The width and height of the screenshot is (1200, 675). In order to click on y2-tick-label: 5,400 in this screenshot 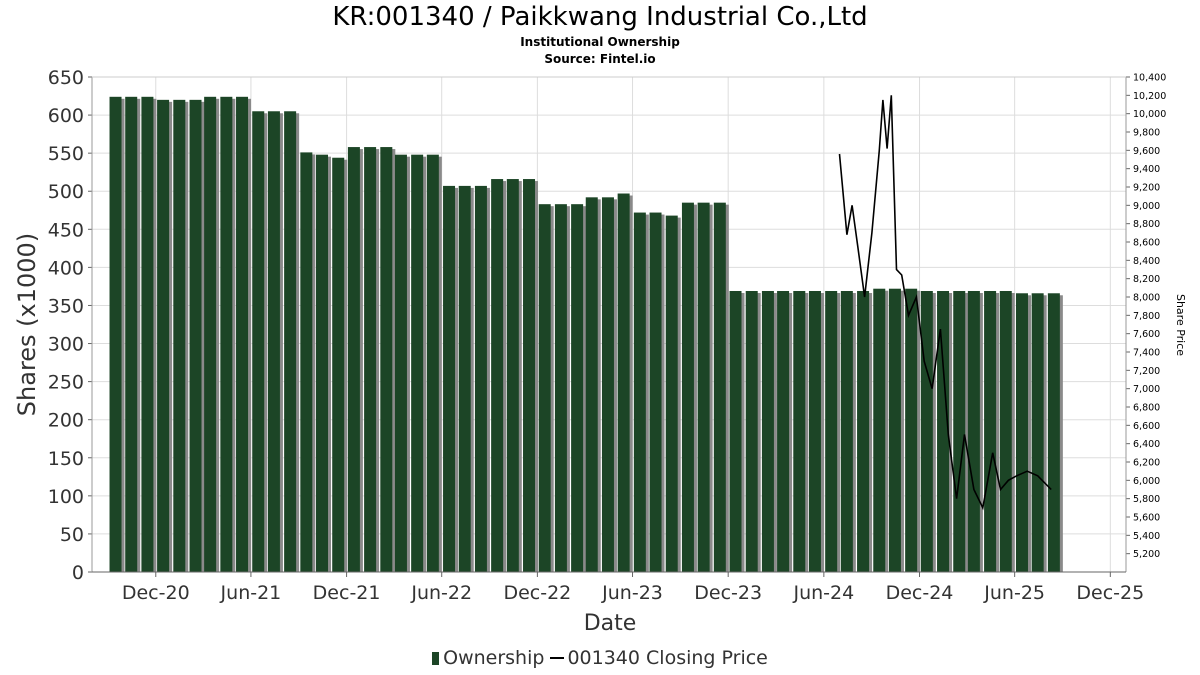, I will do `click(1146, 536)`.